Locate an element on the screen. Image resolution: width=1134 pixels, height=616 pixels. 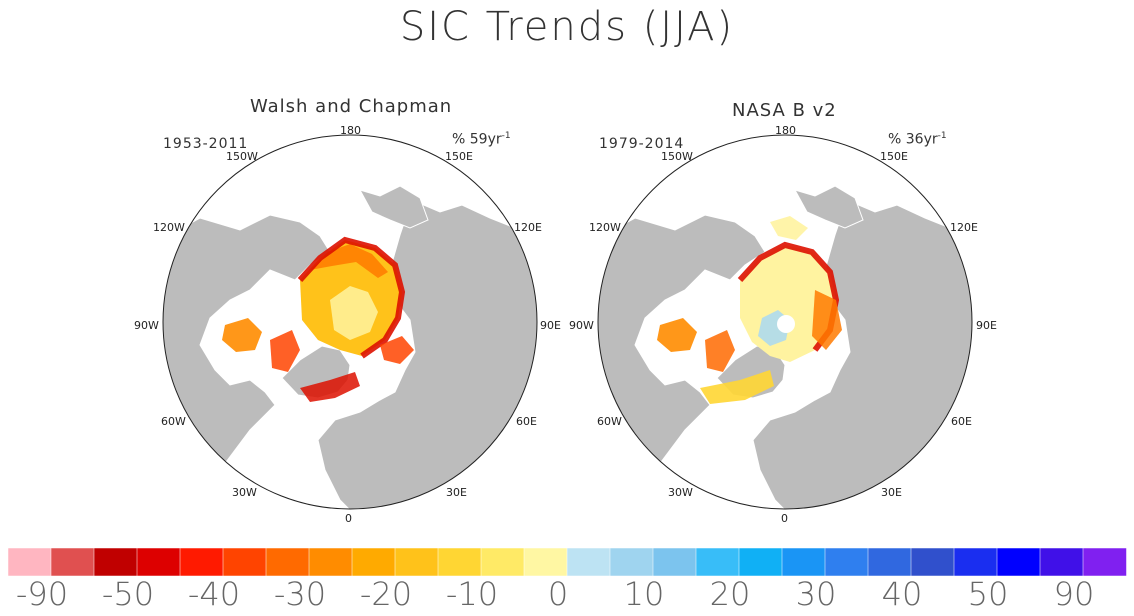
p1-lon-30w: 30W is located at coordinates (244, 492).